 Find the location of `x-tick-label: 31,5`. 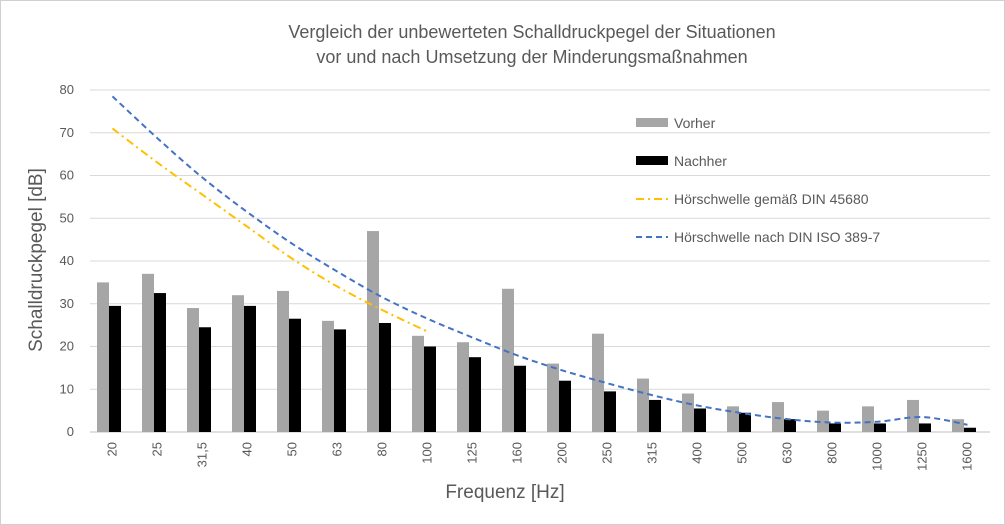

x-tick-label: 31,5 is located at coordinates (202, 454).